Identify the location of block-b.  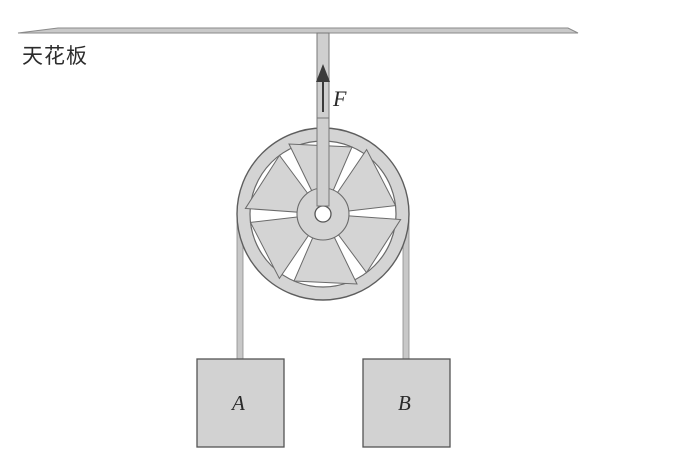
(406, 403).